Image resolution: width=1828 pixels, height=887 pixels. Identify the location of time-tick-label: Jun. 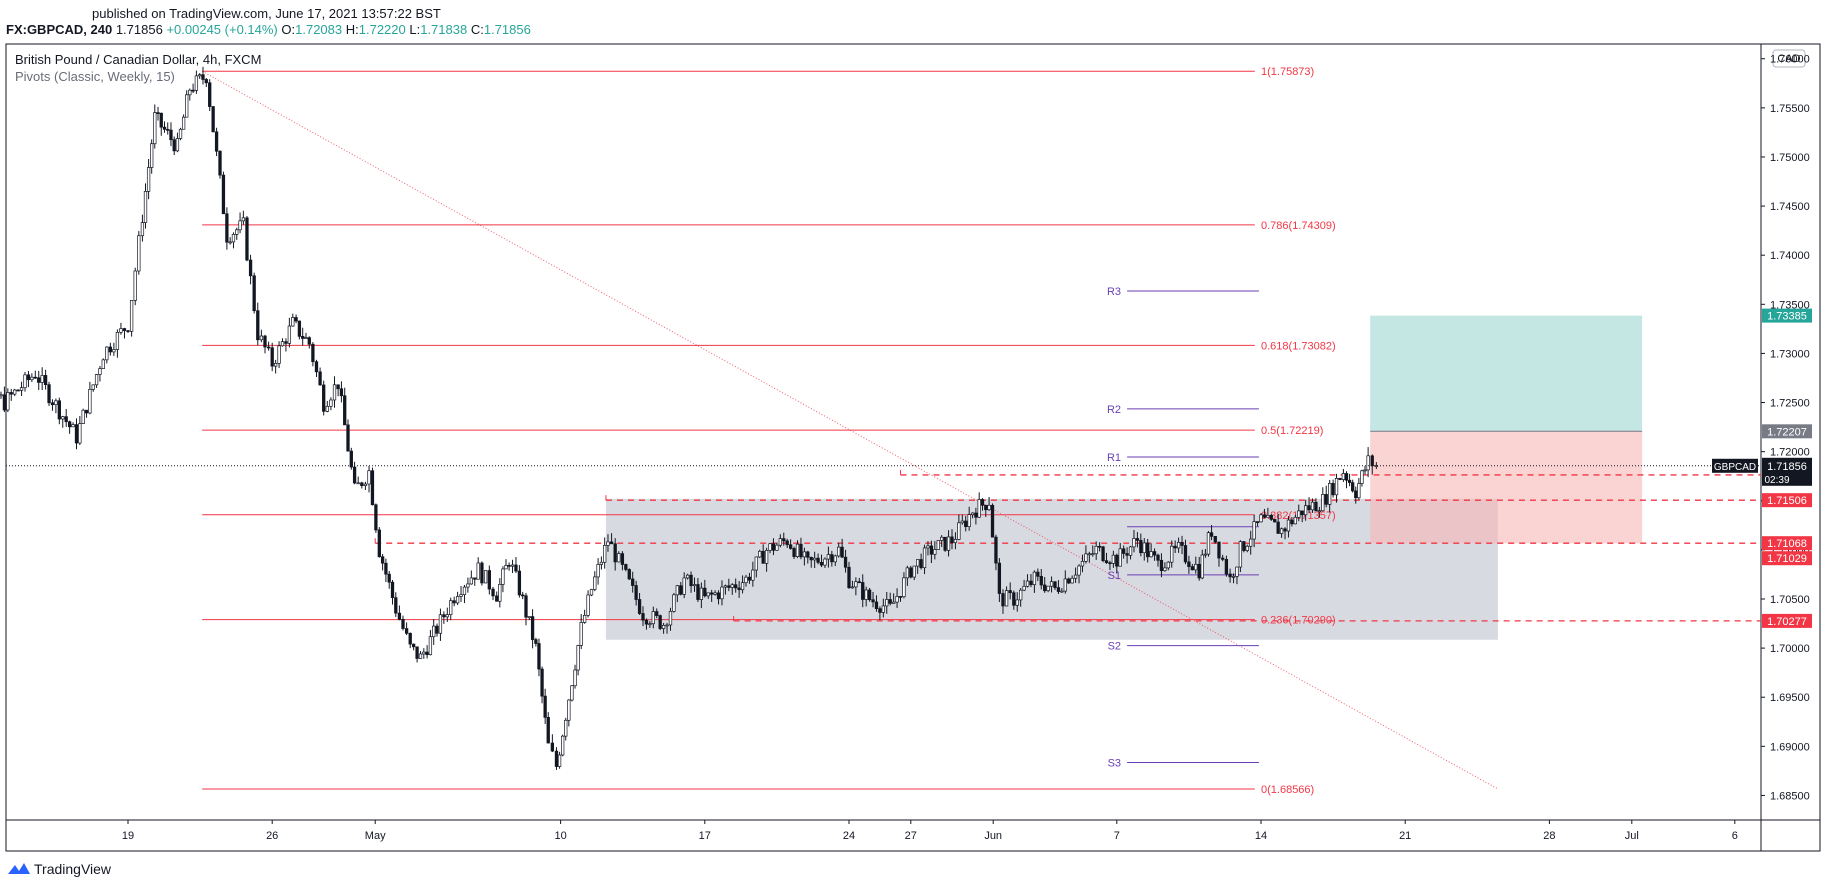
(993, 836).